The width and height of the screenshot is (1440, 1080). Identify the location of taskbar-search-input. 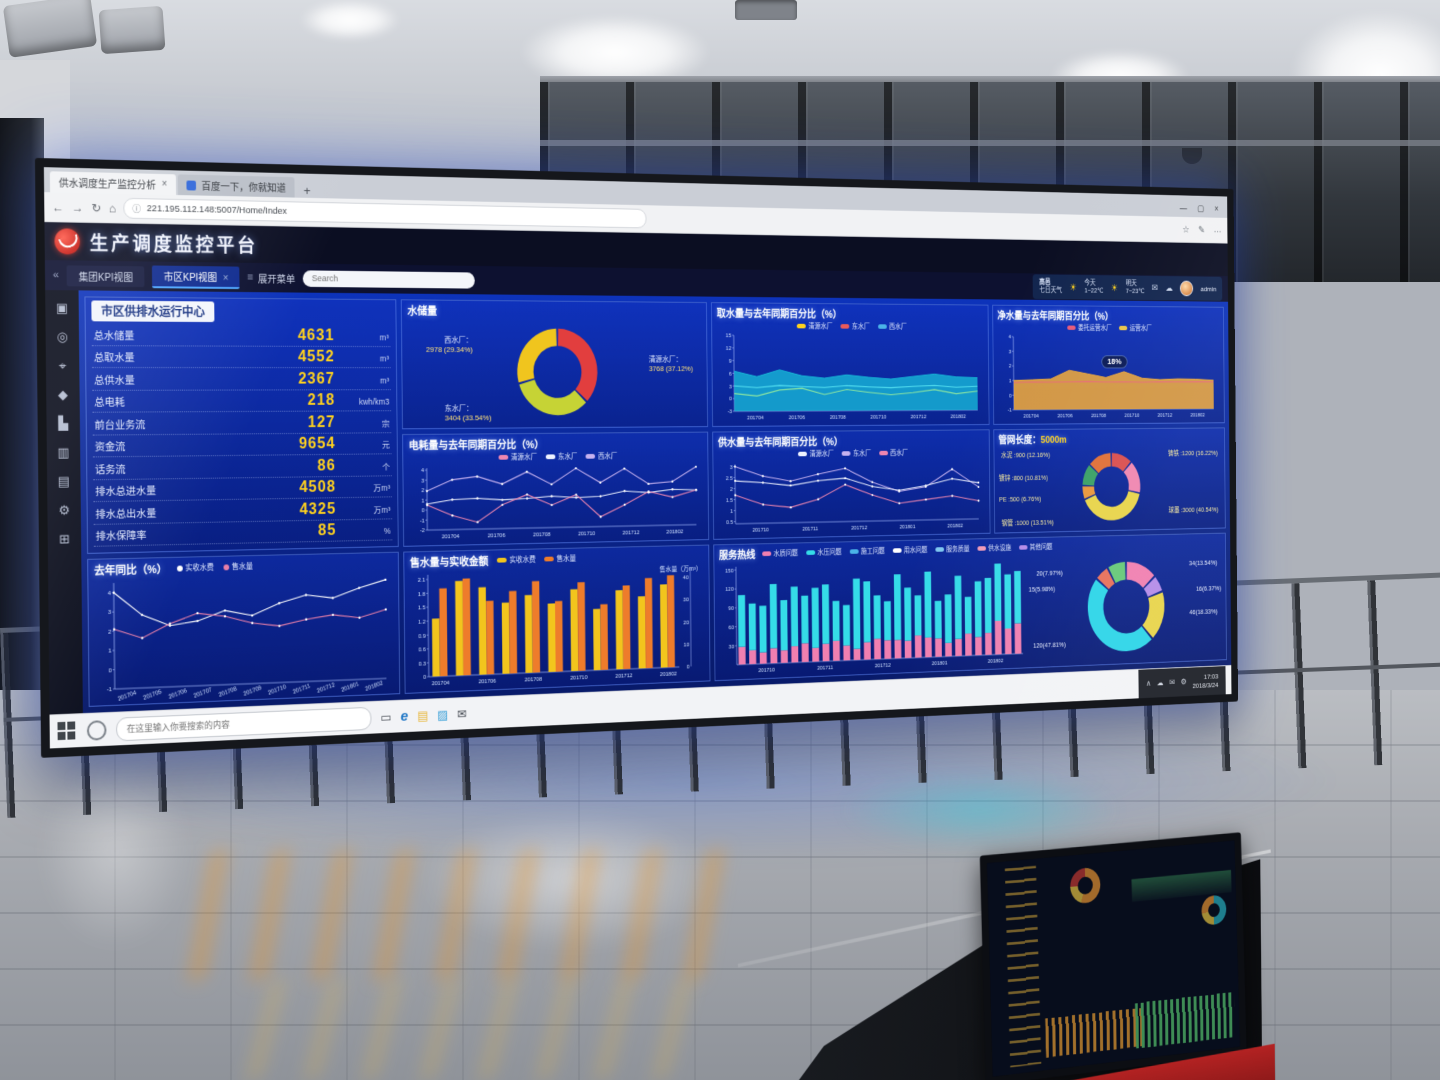
(244, 723).